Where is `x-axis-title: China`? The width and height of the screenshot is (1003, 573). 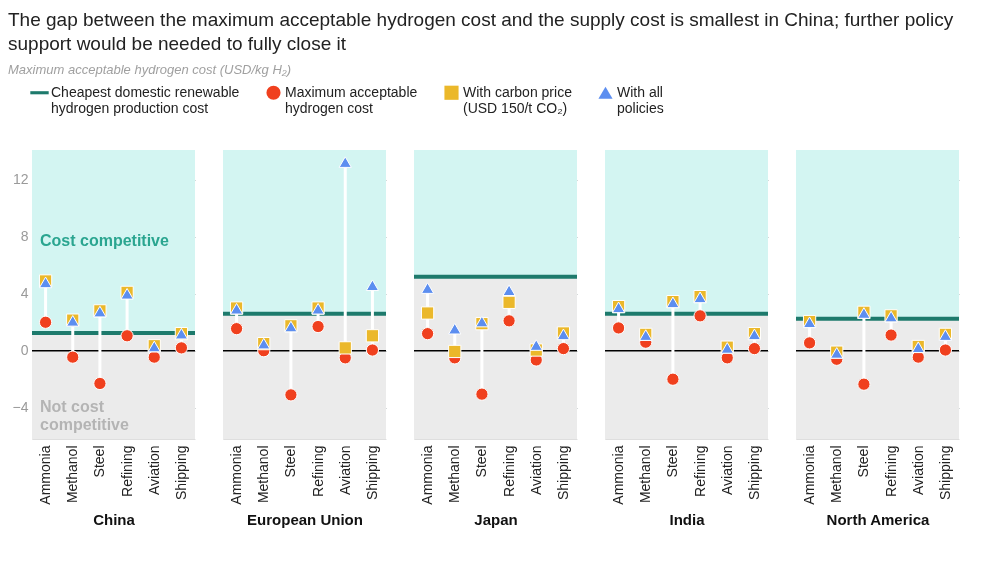 x-axis-title: China is located at coordinates (114, 519).